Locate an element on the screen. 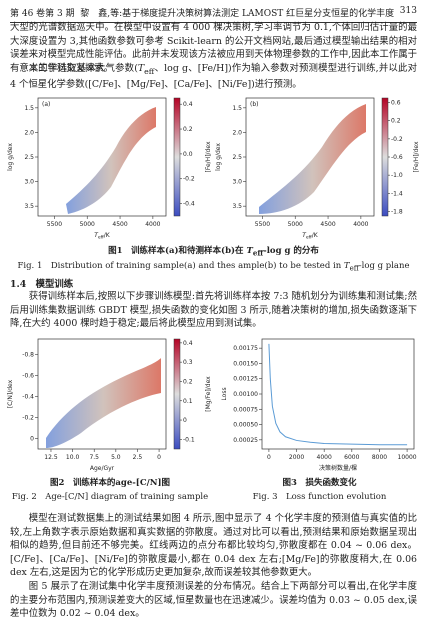  colorbar-tick-label: 0 is located at coordinates (185, 420).